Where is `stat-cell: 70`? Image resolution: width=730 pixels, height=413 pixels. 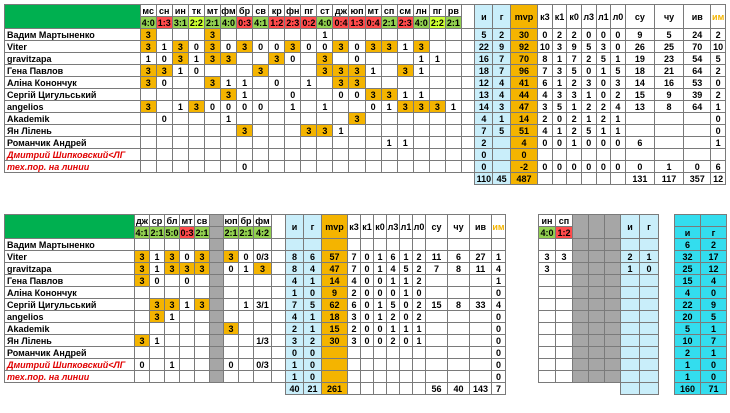
stat-cell: 70 is located at coordinates (697, 46).